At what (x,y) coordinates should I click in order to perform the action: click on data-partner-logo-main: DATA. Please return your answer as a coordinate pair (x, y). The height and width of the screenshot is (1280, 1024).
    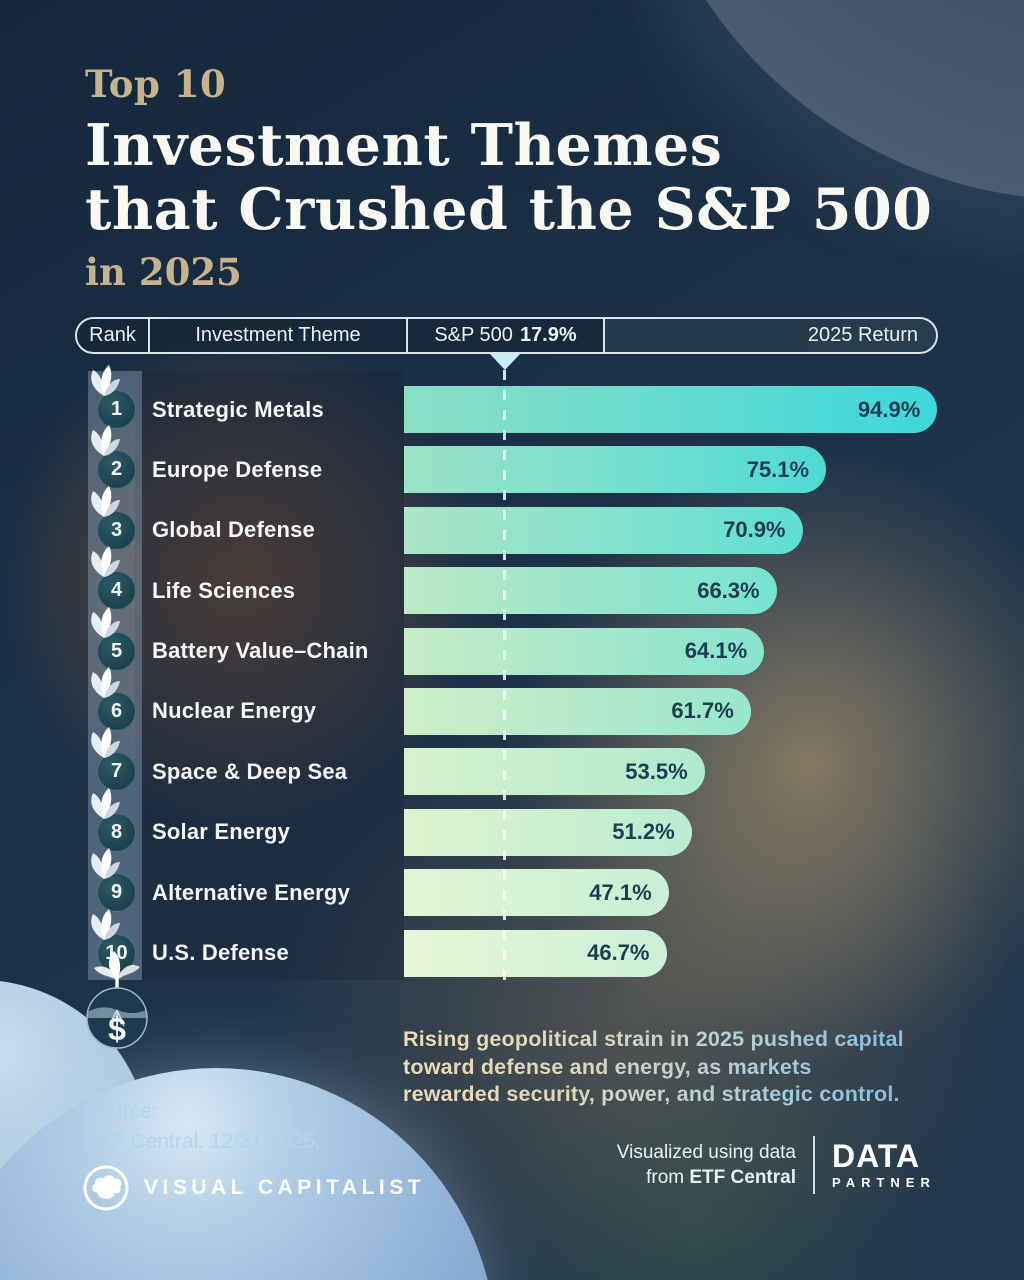
    Looking at the image, I should click on (876, 1156).